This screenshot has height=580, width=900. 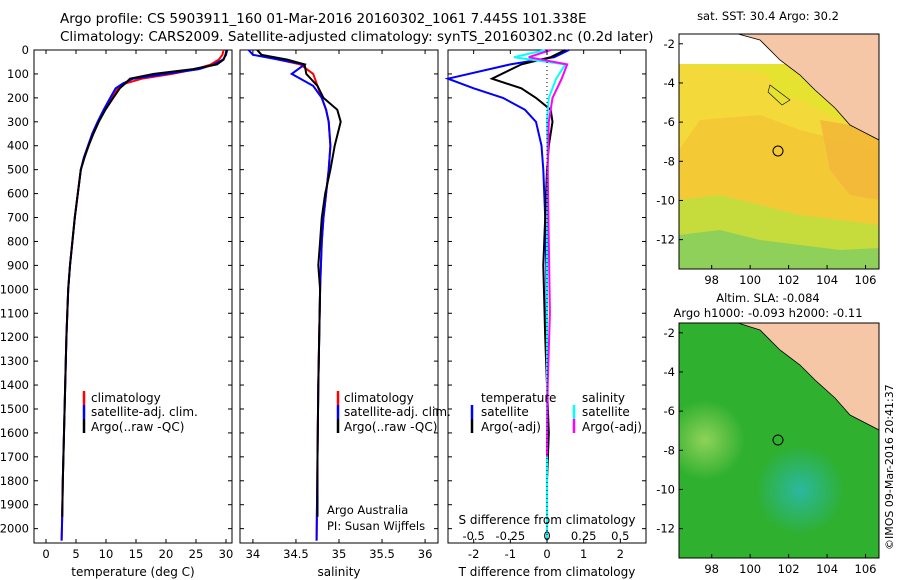 What do you see at coordinates (18, 194) in the screenshot?
I see `depth-tick-label: 600` at bounding box center [18, 194].